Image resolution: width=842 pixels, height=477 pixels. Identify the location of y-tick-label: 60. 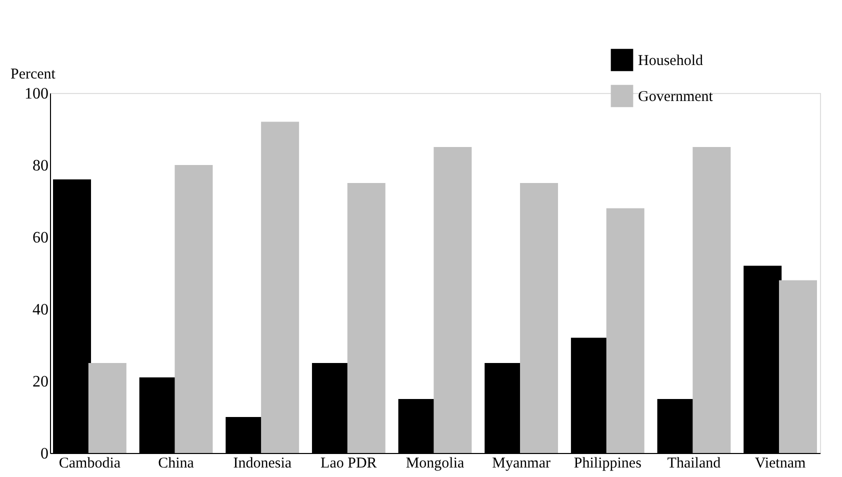
(40, 238).